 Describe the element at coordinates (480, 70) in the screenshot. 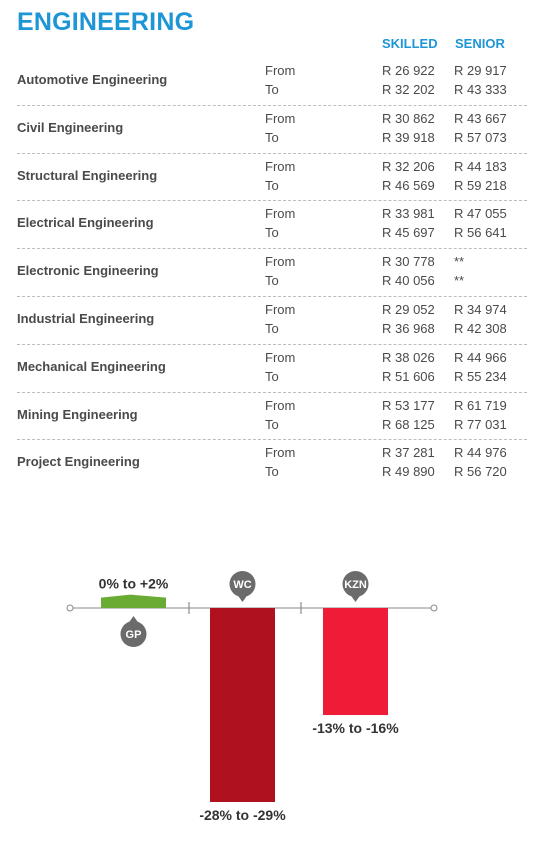

I see `senior-from-value: R 29 917` at that location.